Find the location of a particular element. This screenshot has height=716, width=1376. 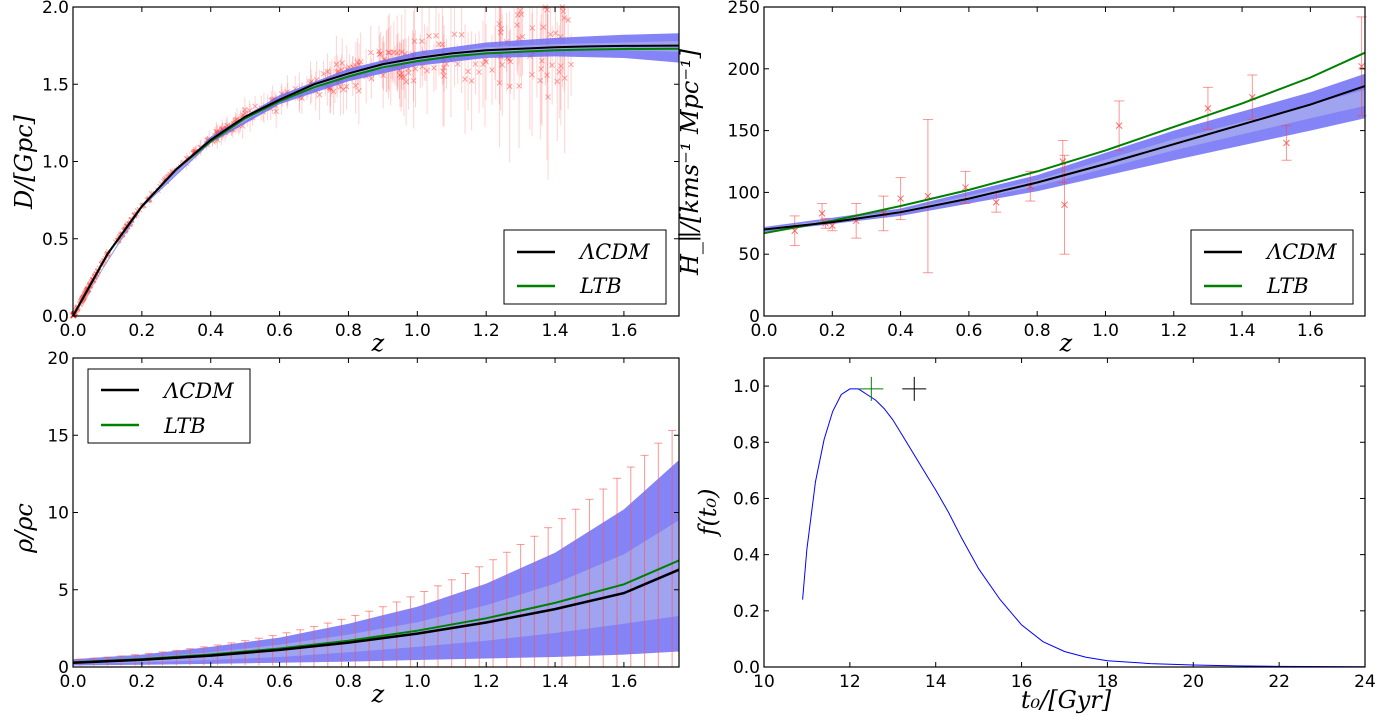

y-axis-label: f(t₀) is located at coordinates (708, 513).